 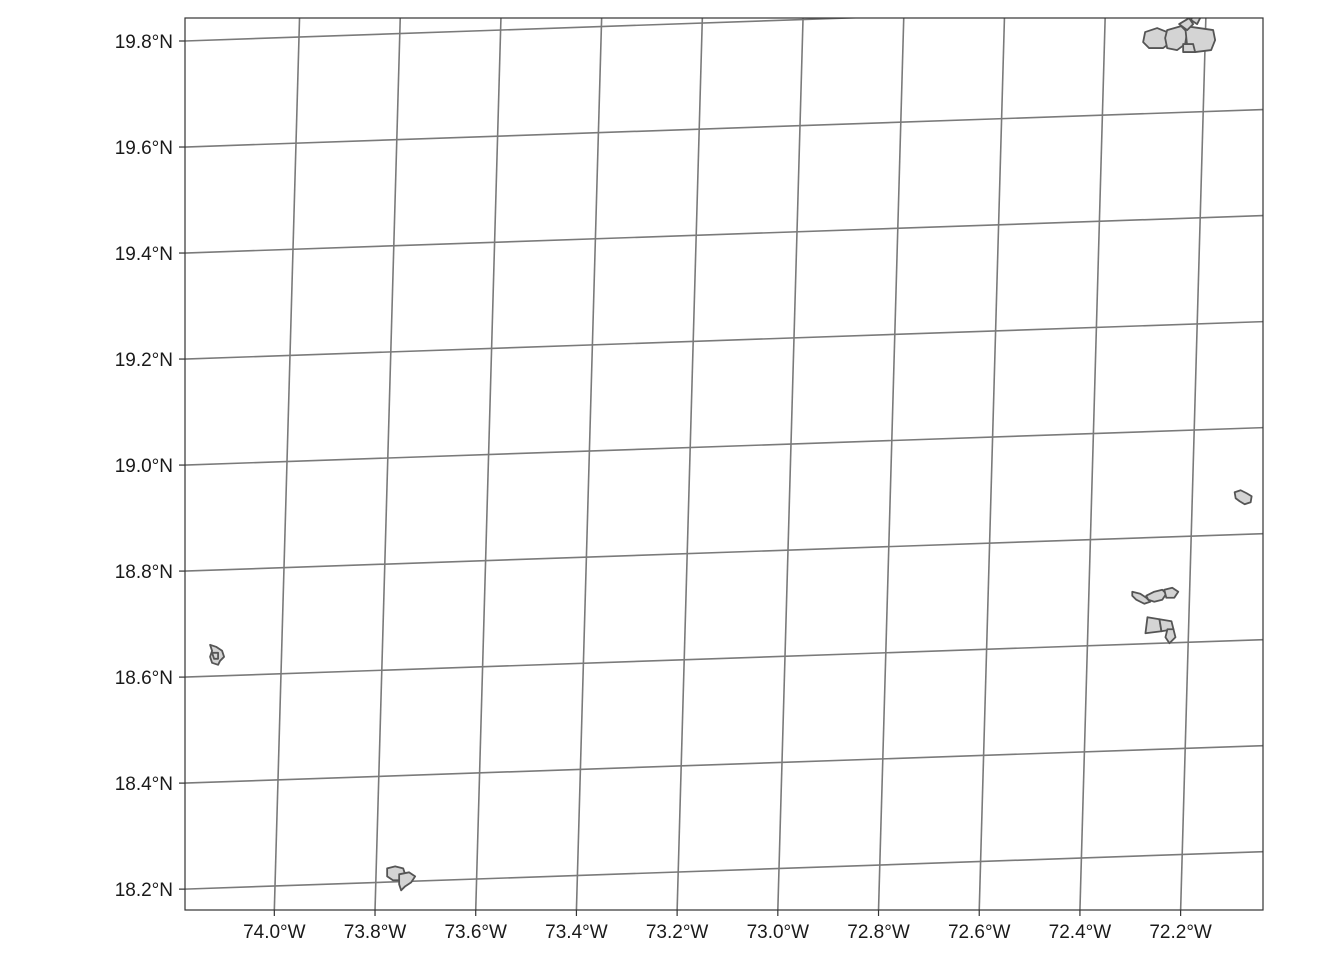 What do you see at coordinates (979, 932) in the screenshot?
I see `lon-tick-label: 72.6°W` at bounding box center [979, 932].